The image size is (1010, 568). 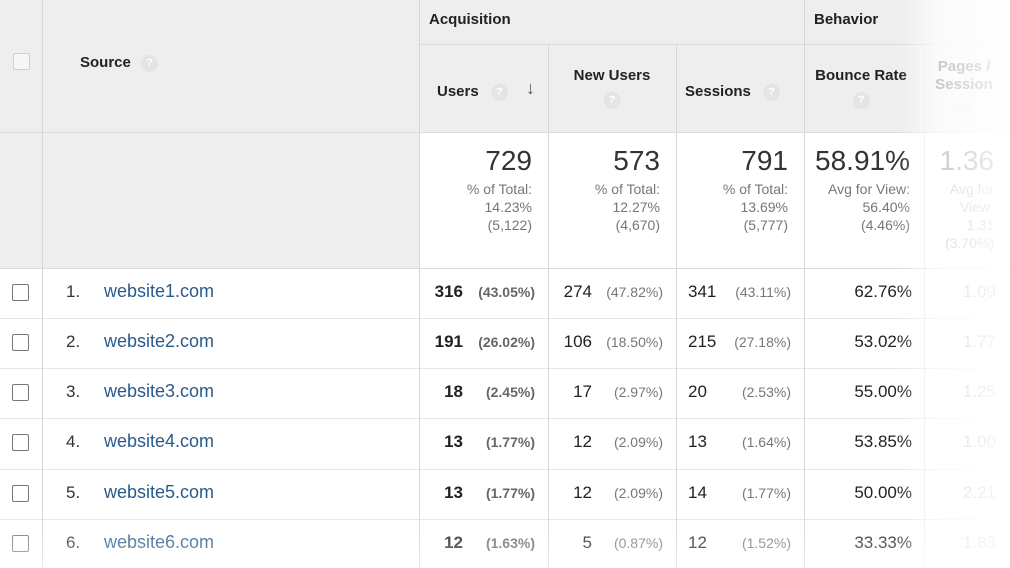 I want to click on source-link: website2.com, so click(x=159, y=341).